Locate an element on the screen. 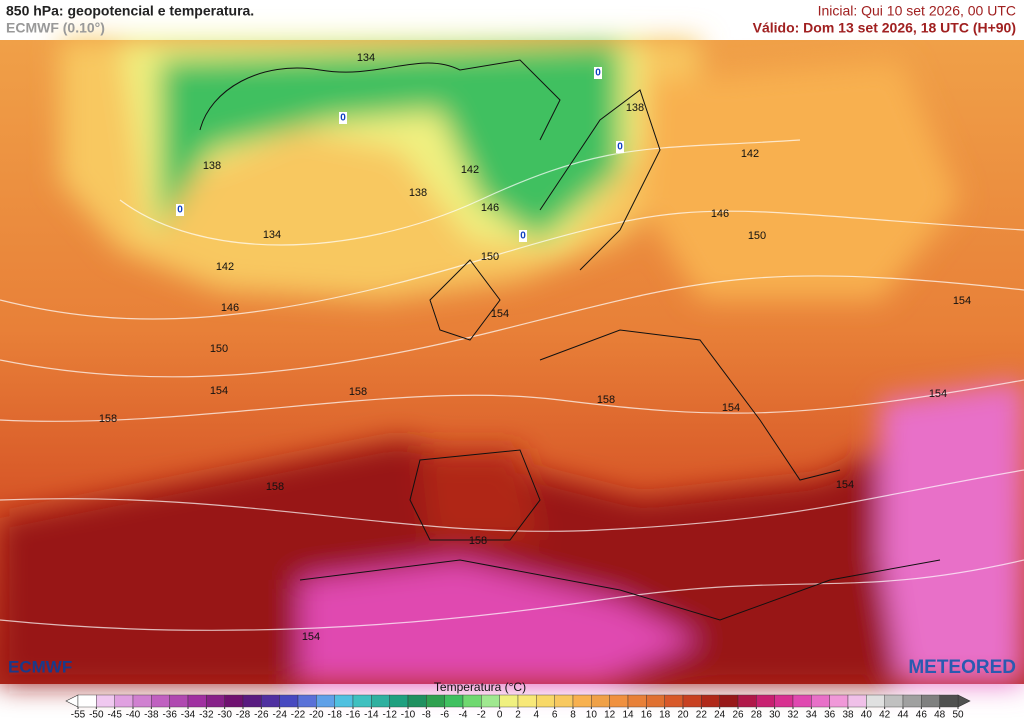 This screenshot has width=1024, height=725. colorbar-tick-label: -22 is located at coordinates (298, 715).